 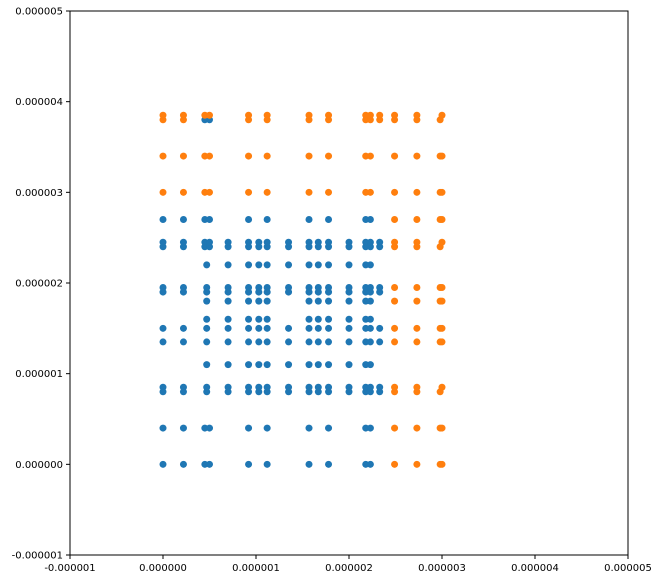 I want to click on y-tick-label: -0.000001, so click(x=37, y=556).